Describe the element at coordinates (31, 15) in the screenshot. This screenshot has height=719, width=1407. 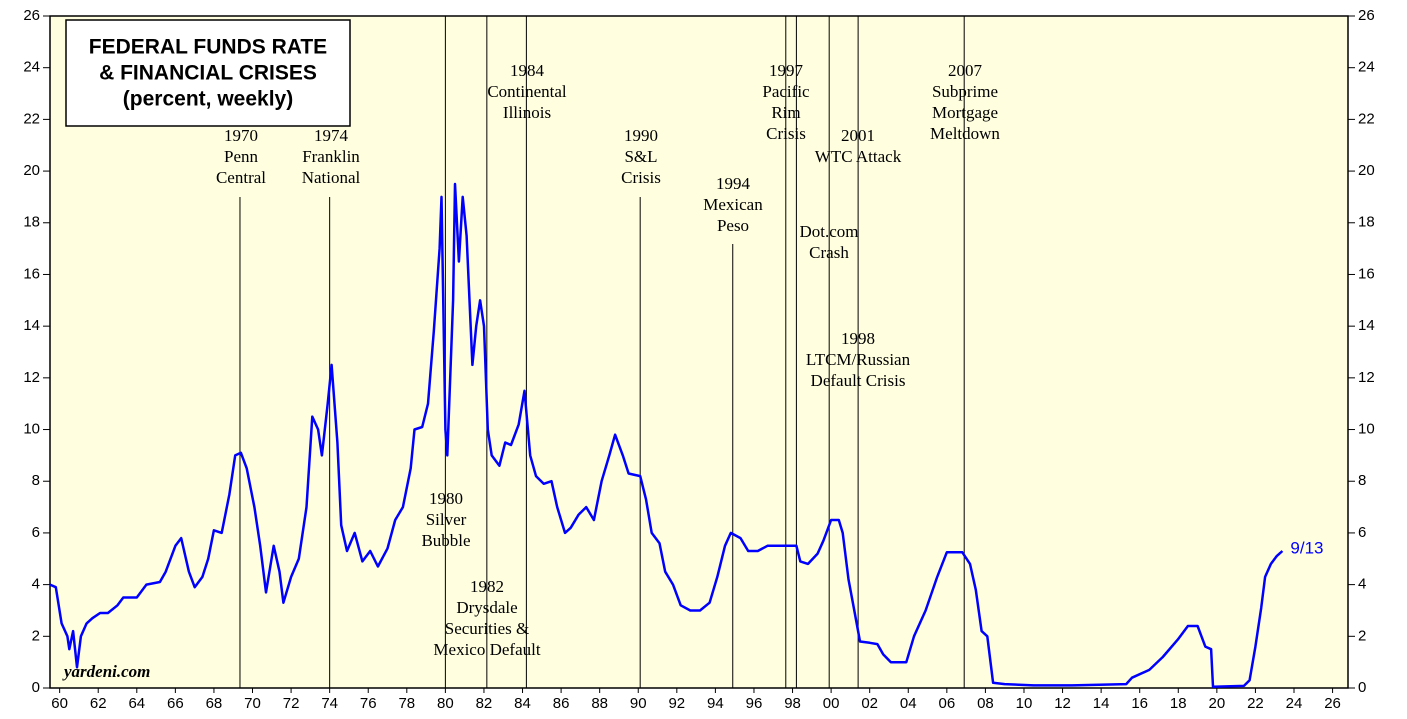
I see `y-tick-label: 26` at that location.